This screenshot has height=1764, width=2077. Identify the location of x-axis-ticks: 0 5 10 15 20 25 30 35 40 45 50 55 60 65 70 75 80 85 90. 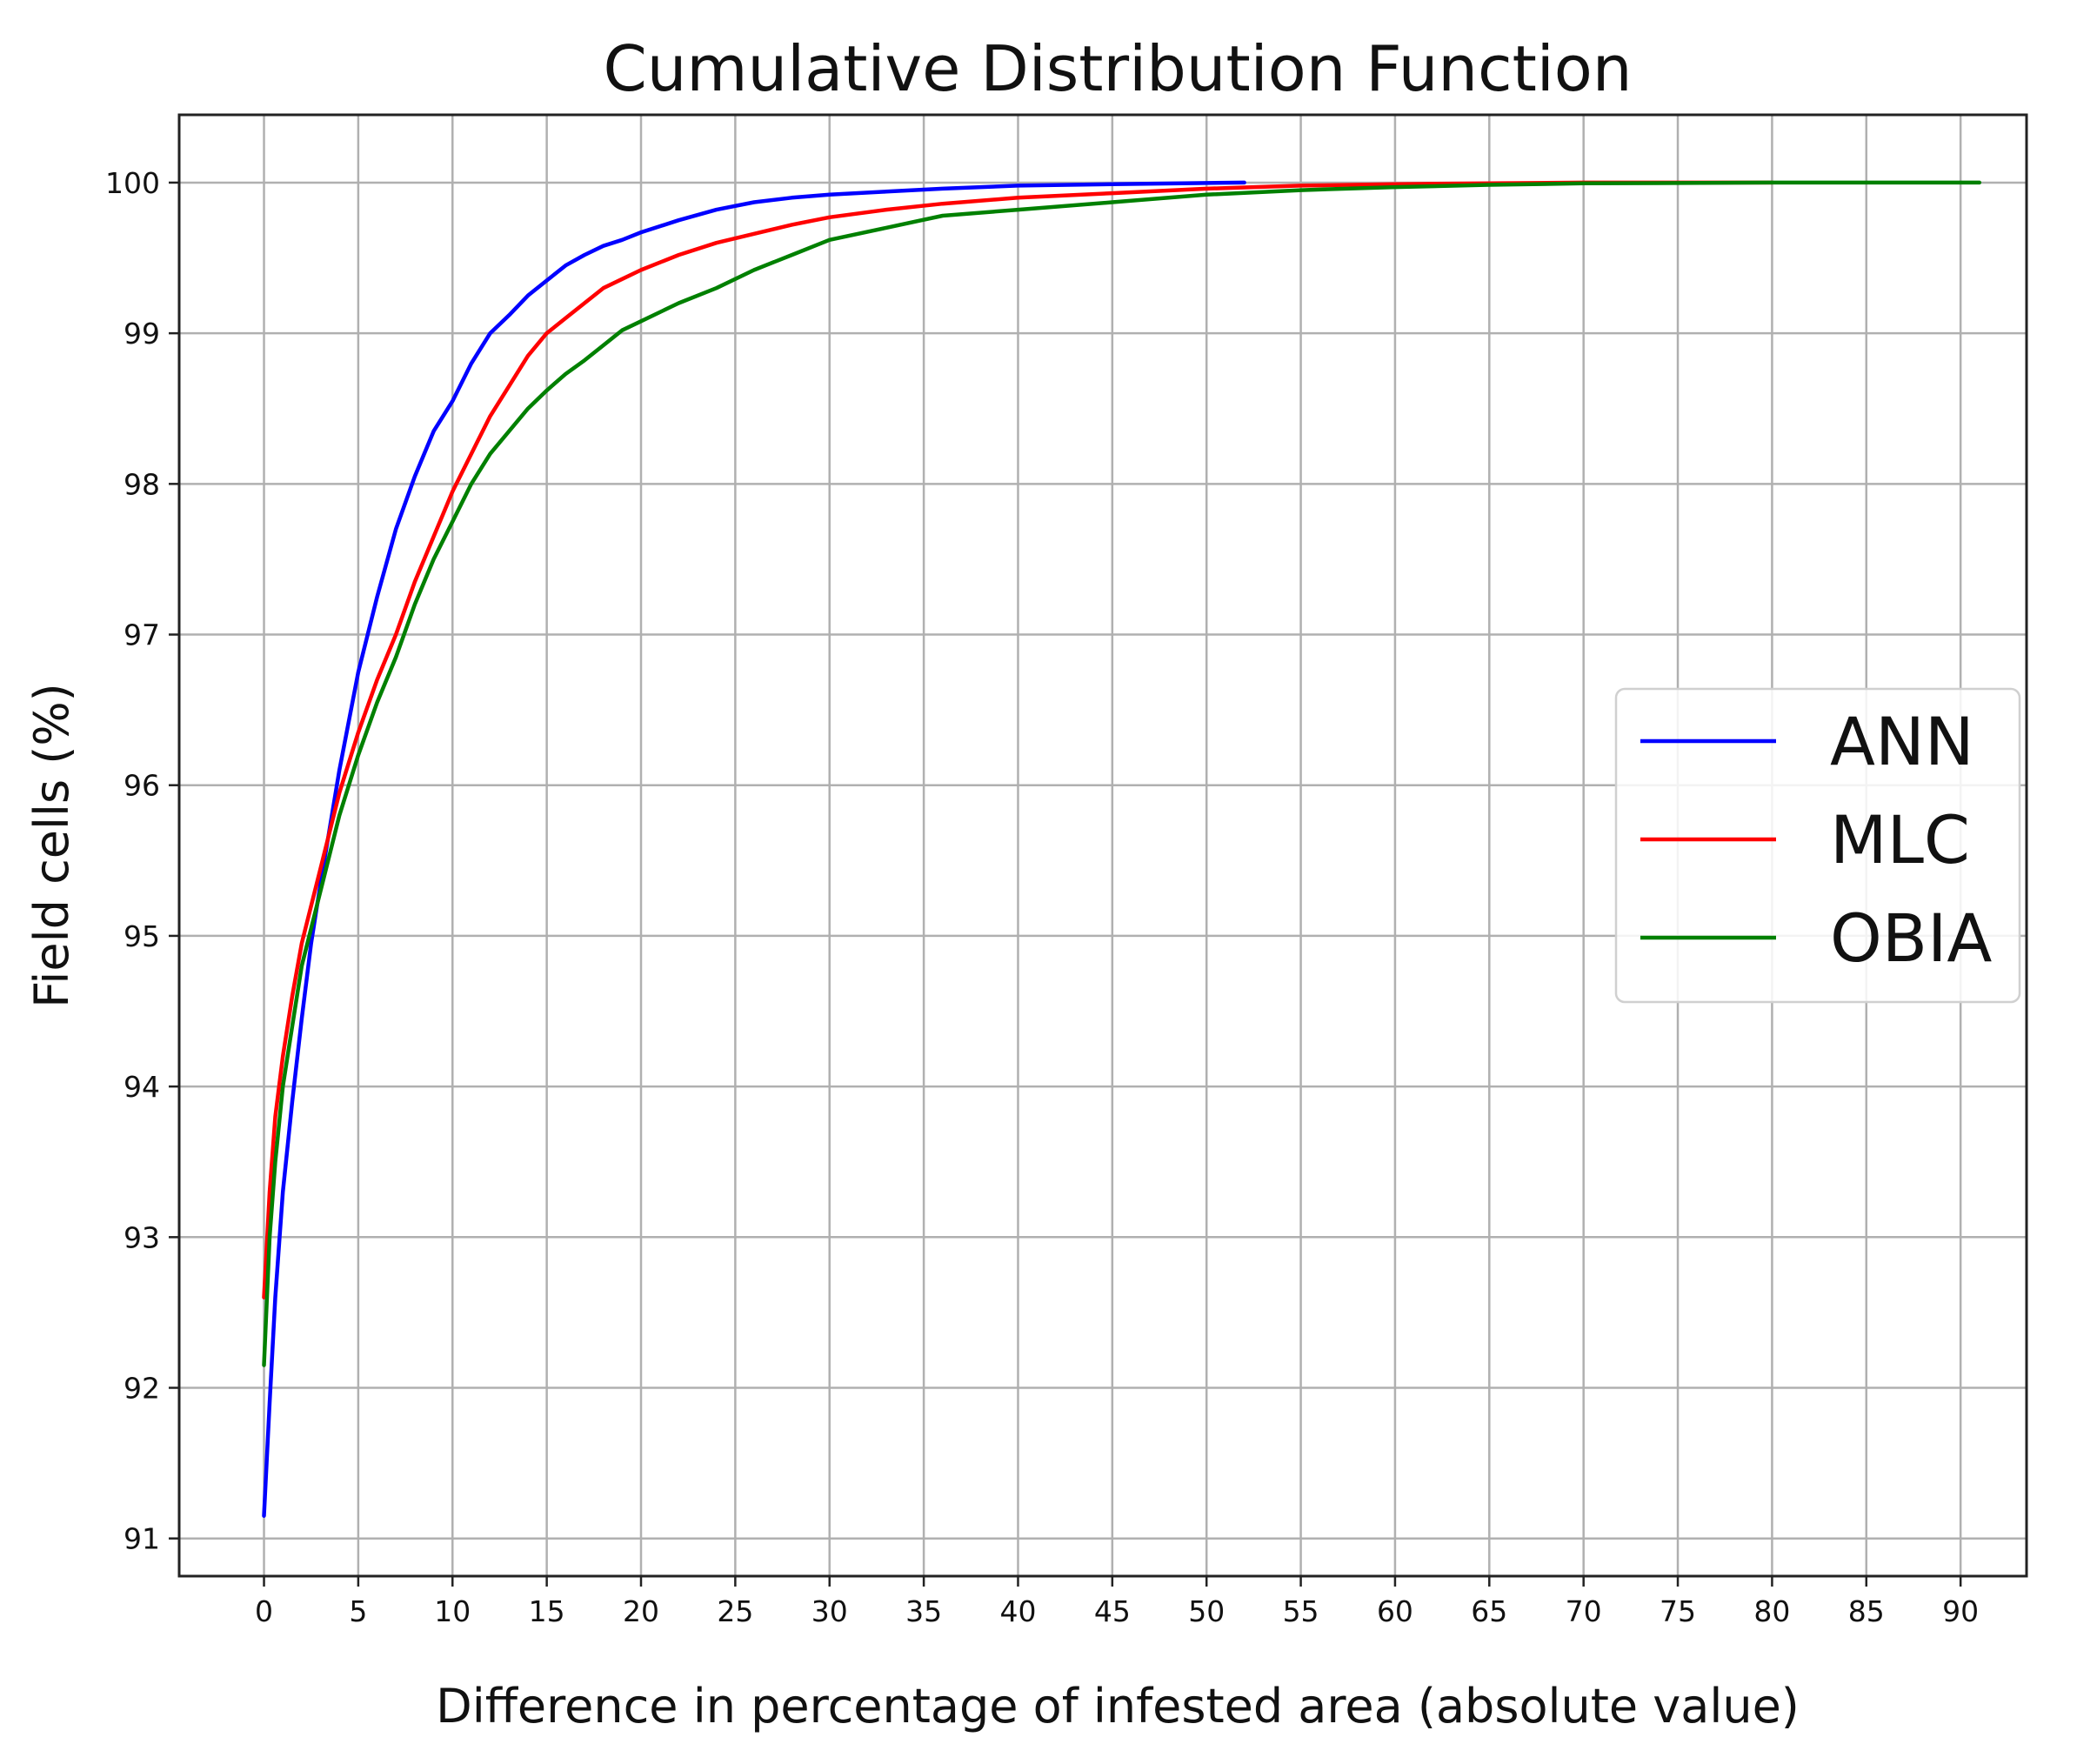
(1117, 1602).